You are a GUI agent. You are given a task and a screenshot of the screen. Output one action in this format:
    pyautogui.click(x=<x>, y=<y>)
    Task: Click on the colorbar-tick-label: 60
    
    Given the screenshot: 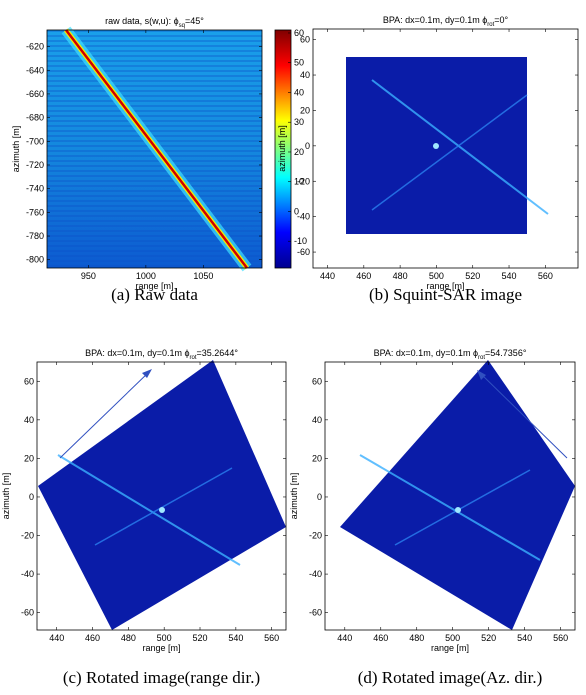 What is the action you would take?
    pyautogui.click(x=299, y=33)
    